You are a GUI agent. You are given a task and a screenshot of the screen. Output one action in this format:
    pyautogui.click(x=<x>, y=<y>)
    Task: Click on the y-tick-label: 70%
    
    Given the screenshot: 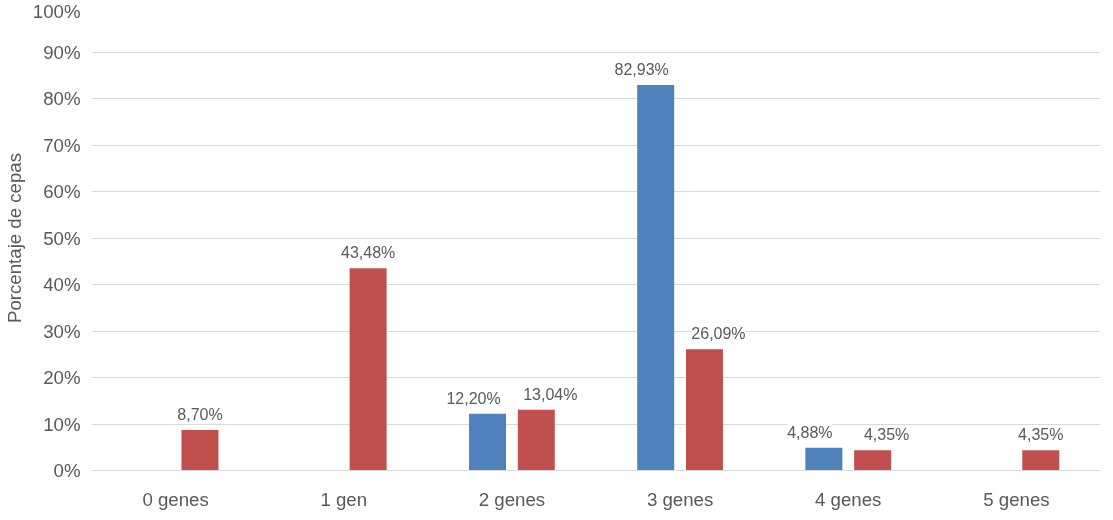 What is the action you would take?
    pyautogui.click(x=62, y=145)
    